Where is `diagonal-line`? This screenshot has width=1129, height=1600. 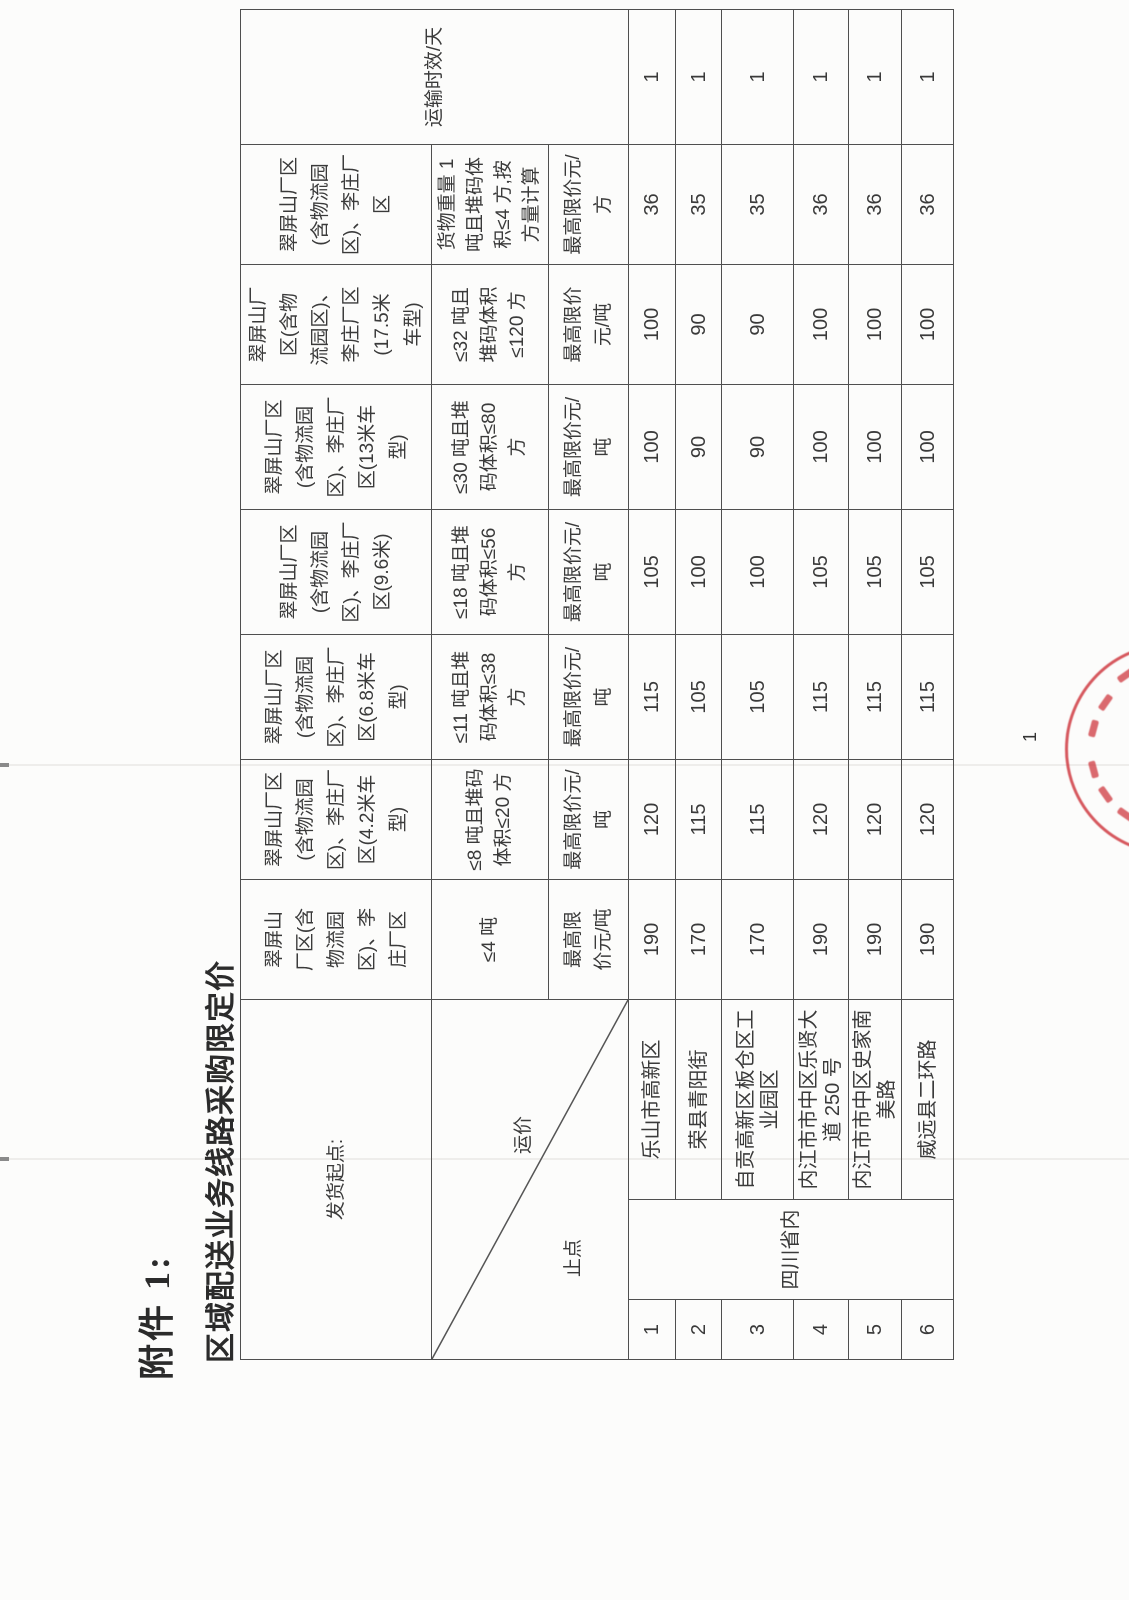 diagonal-line is located at coordinates (530, 1179).